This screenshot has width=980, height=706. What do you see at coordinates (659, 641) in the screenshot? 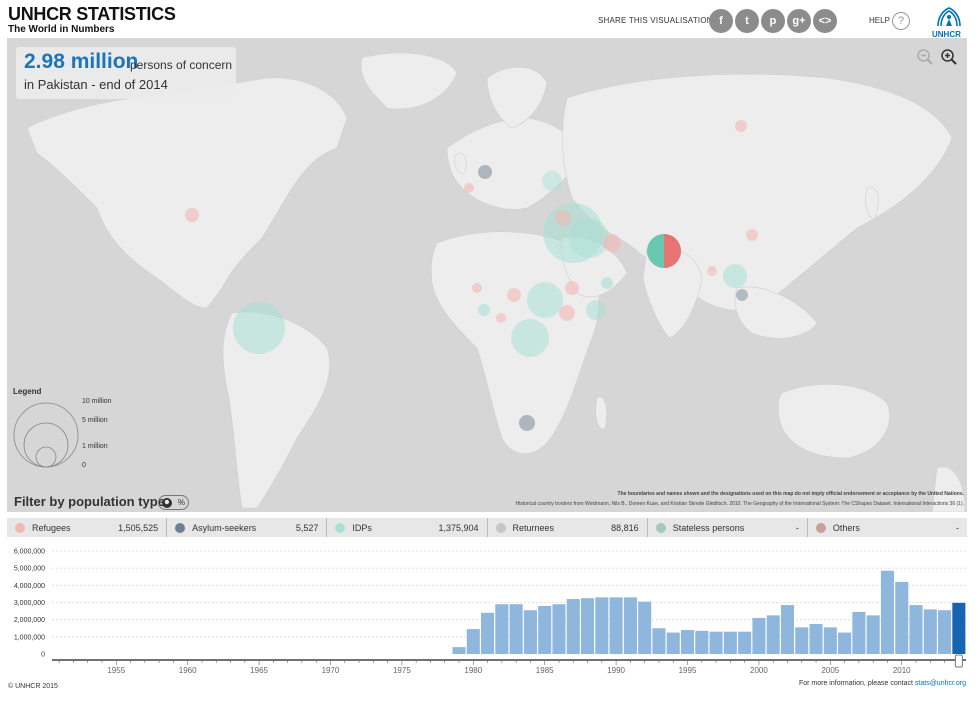
I see `bar-1993` at bounding box center [659, 641].